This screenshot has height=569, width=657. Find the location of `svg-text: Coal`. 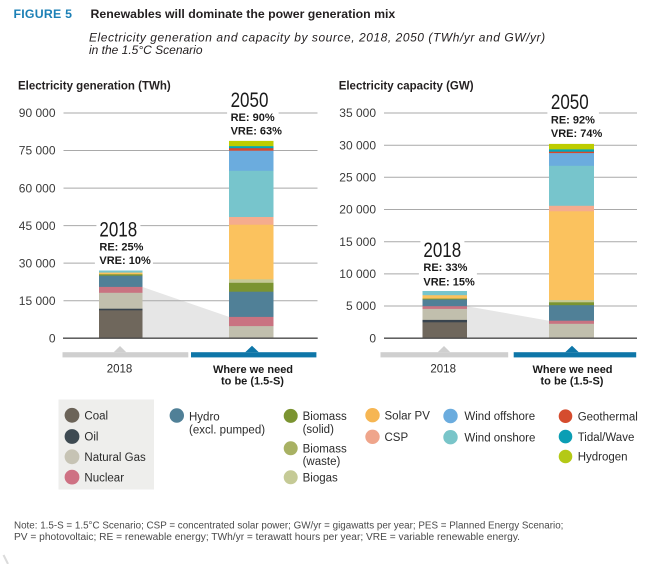

svg-text: Coal is located at coordinates (96, 417).